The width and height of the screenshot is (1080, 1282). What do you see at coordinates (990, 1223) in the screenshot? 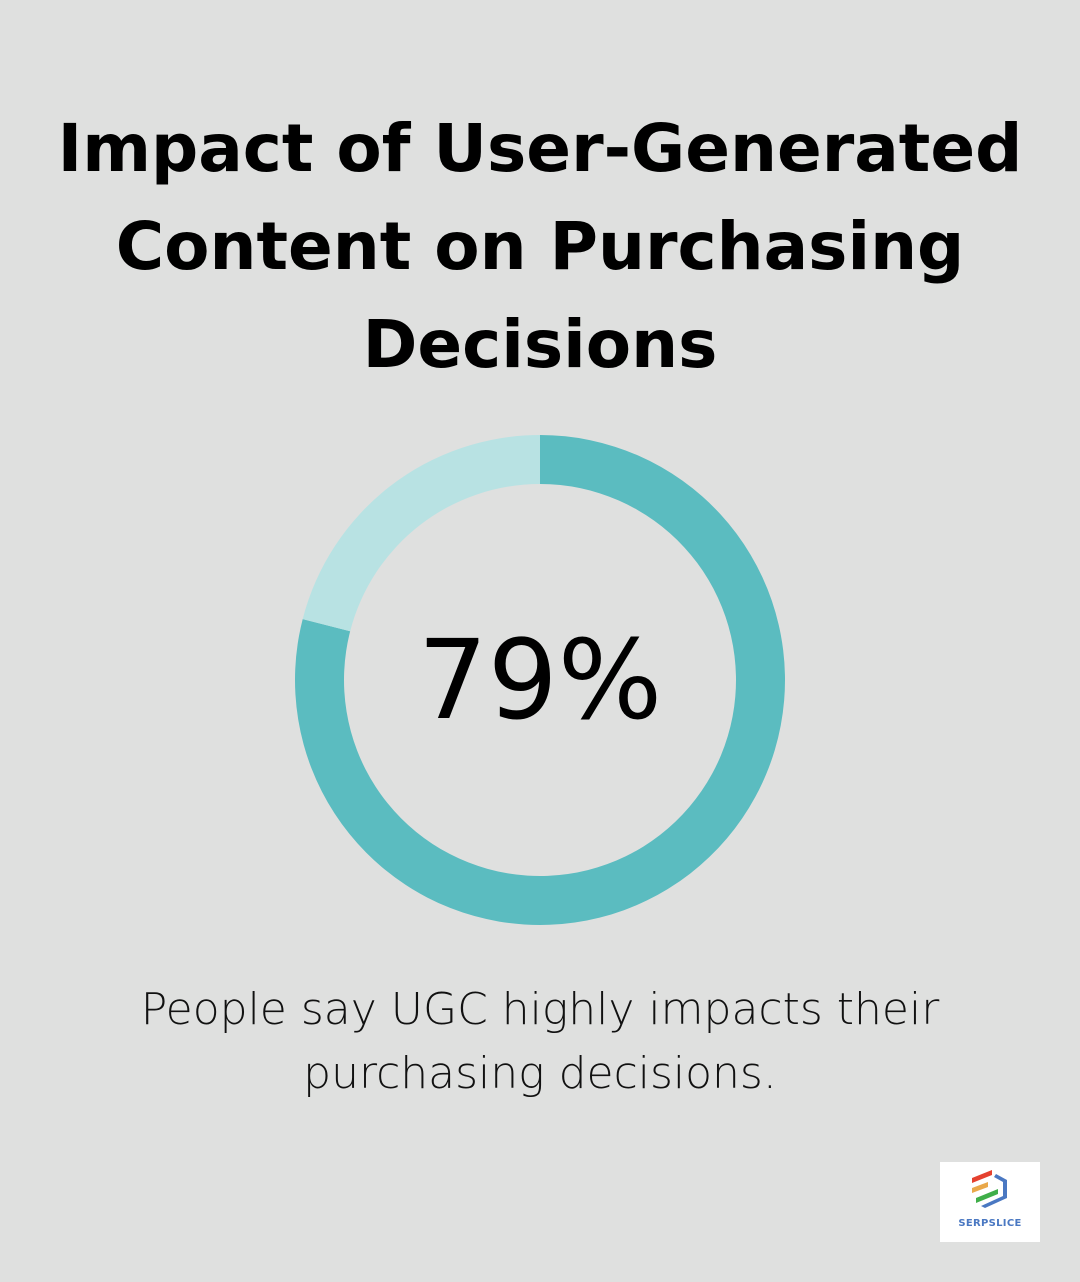
I see `logo-text: SERPSLICE` at bounding box center [990, 1223].